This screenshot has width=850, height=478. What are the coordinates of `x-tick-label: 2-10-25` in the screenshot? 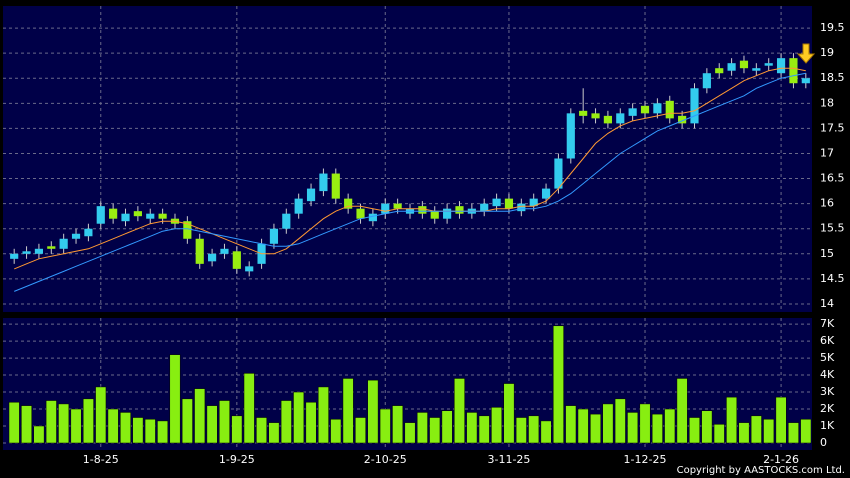 It's located at (385, 459).